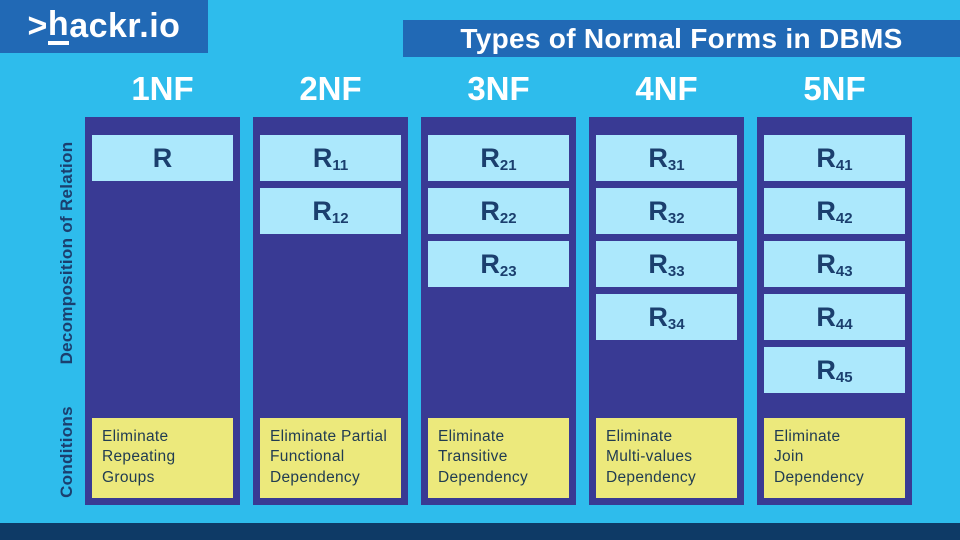 The image size is (960, 540). I want to click on logo-first-letter: h, so click(58, 25).